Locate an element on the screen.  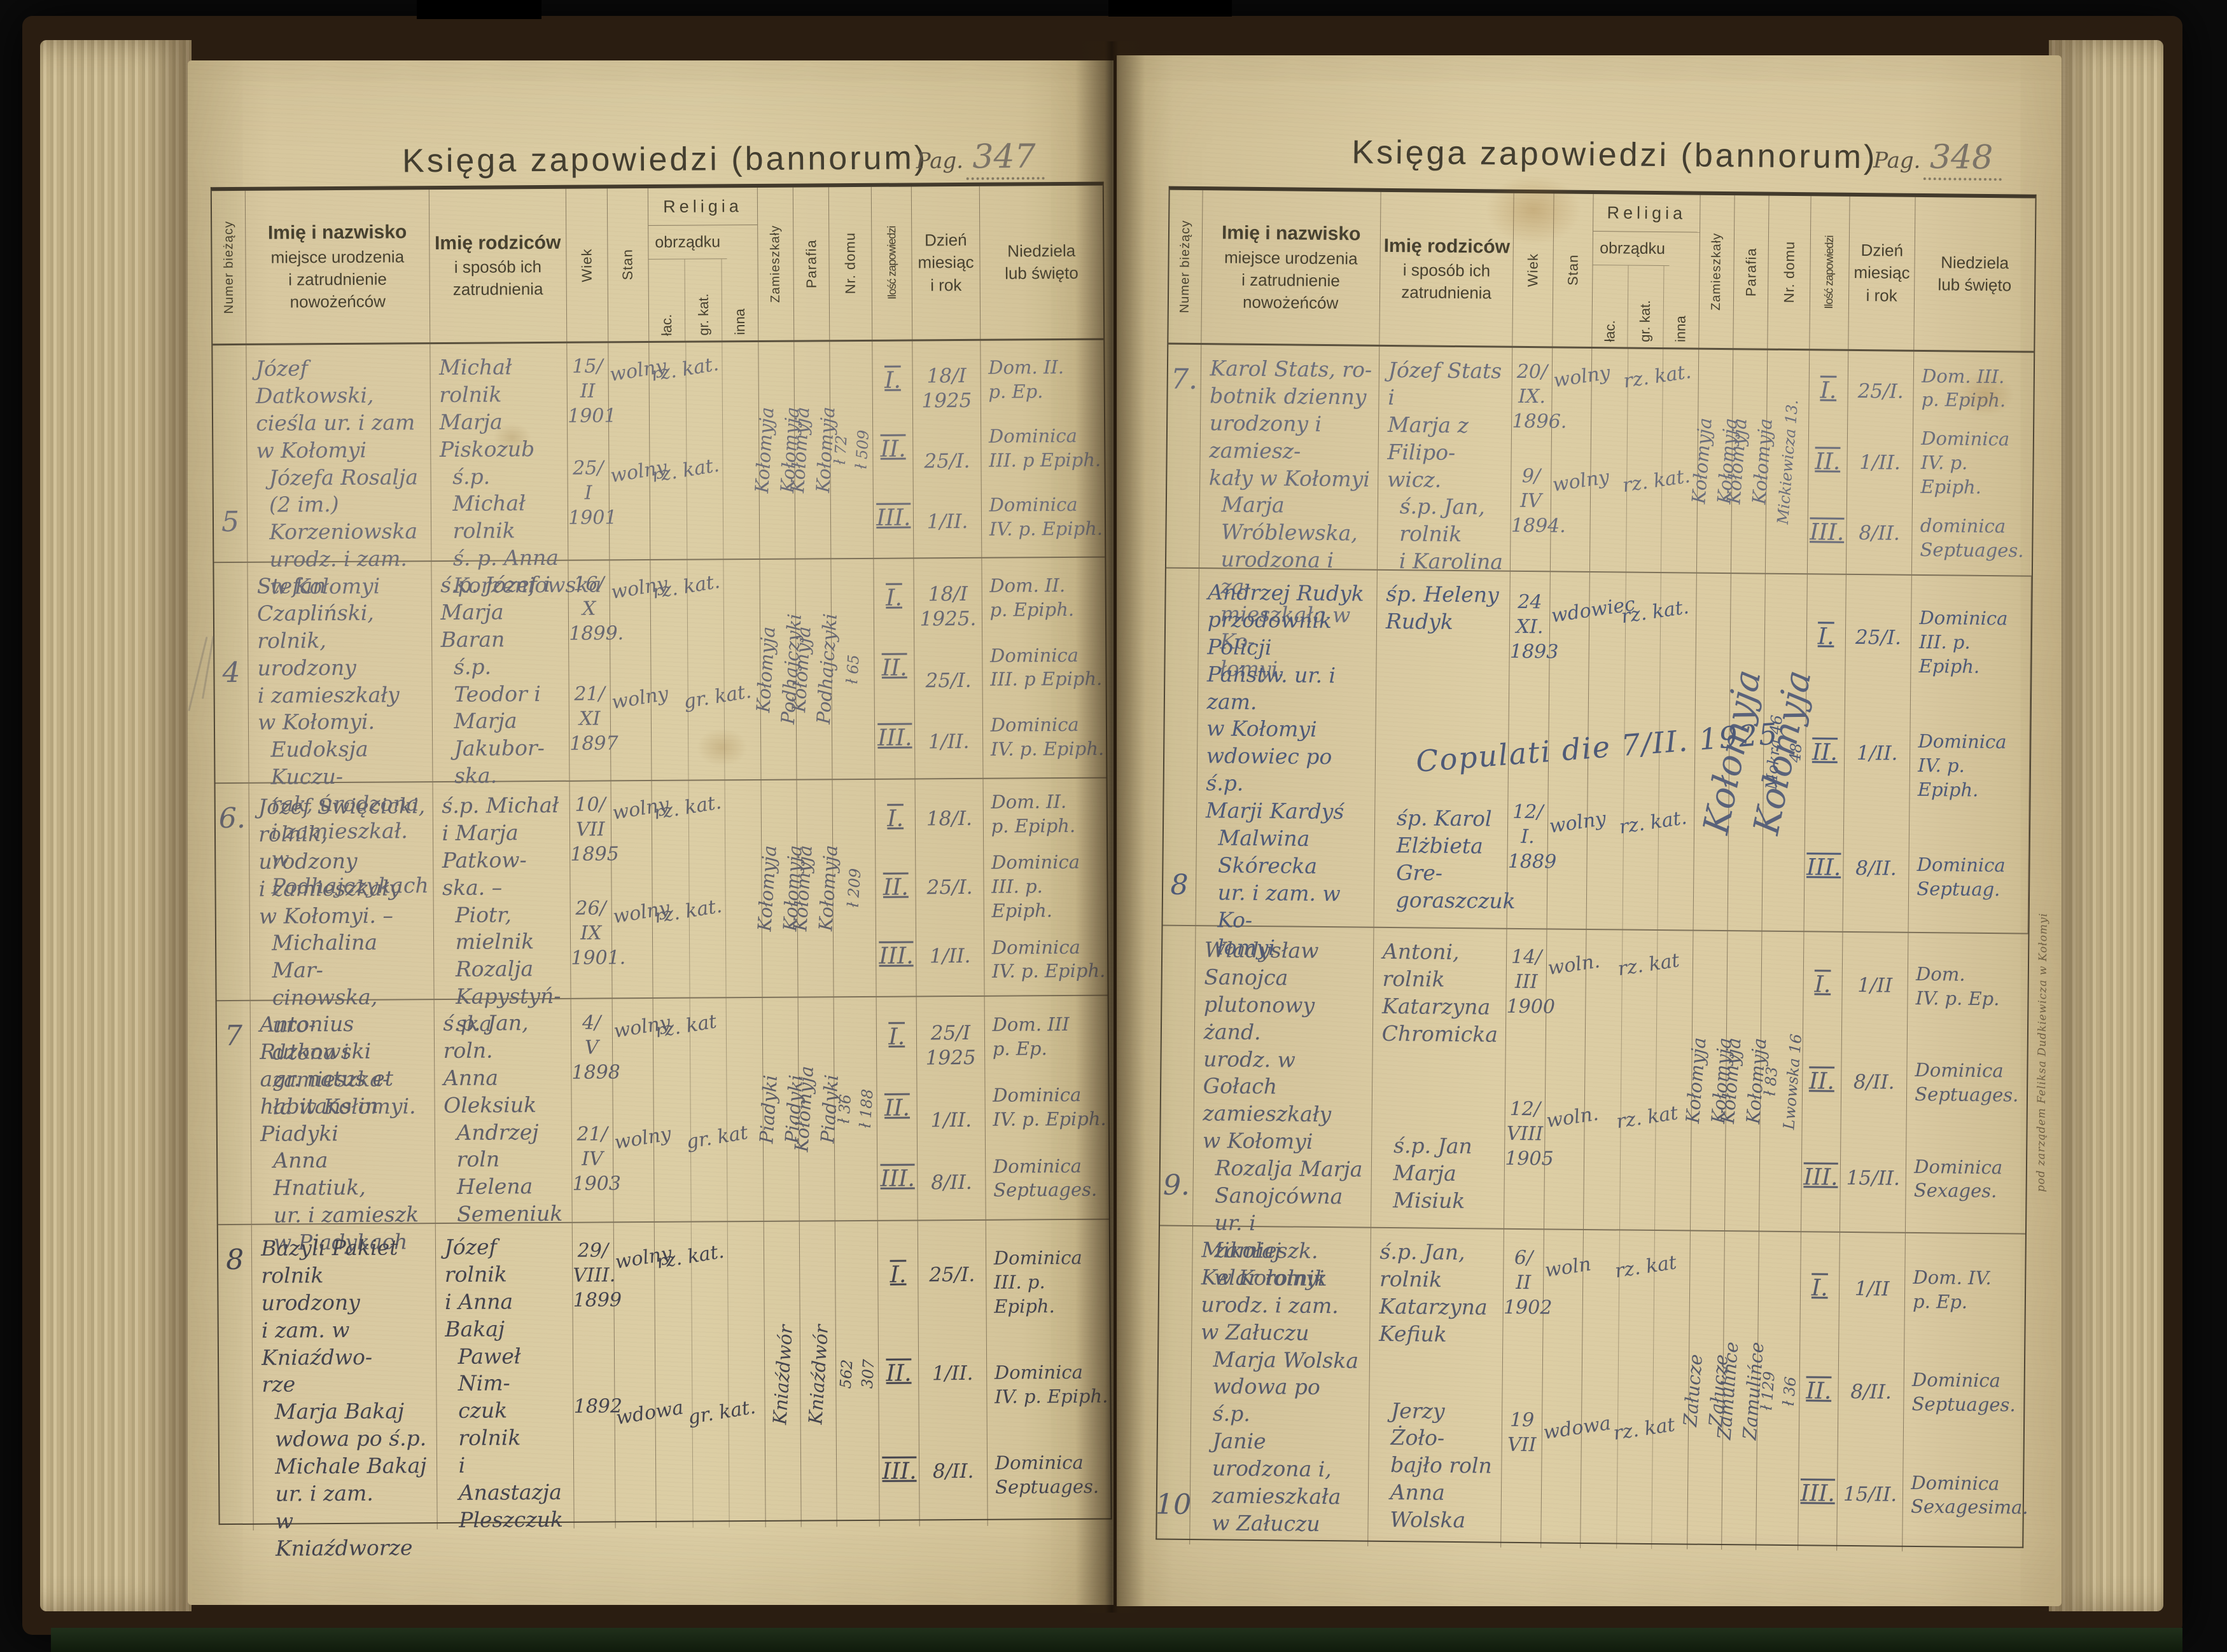
cell-dzien: 25/I 1925 1/II. 8/II. is located at coordinates (951, 1108).